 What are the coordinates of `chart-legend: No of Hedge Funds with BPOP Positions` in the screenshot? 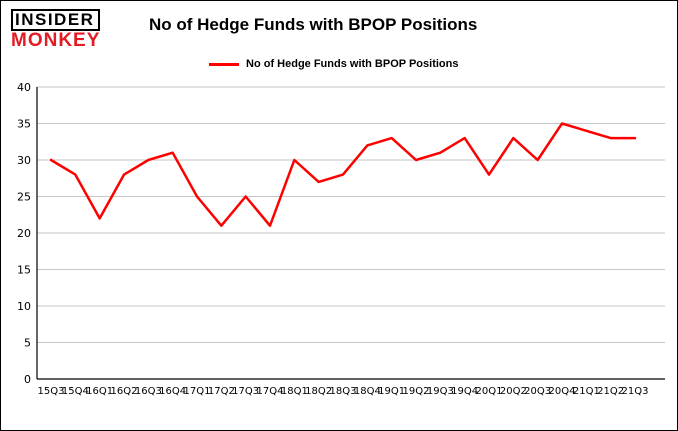 It's located at (333, 64).